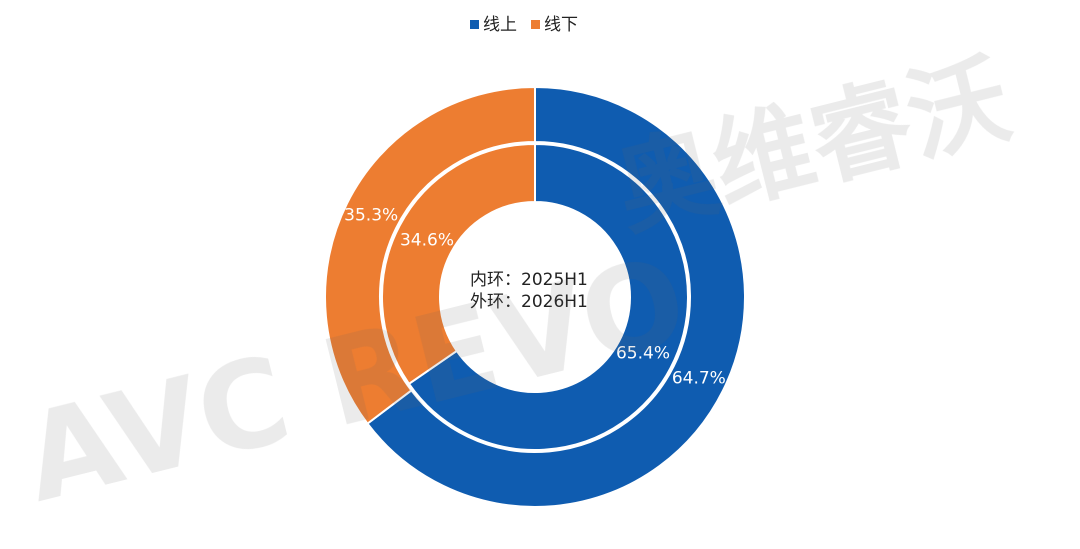 This screenshot has height=549, width=1080. Describe the element at coordinates (524, 25) in the screenshot. I see `legend: 线上 线下` at that location.